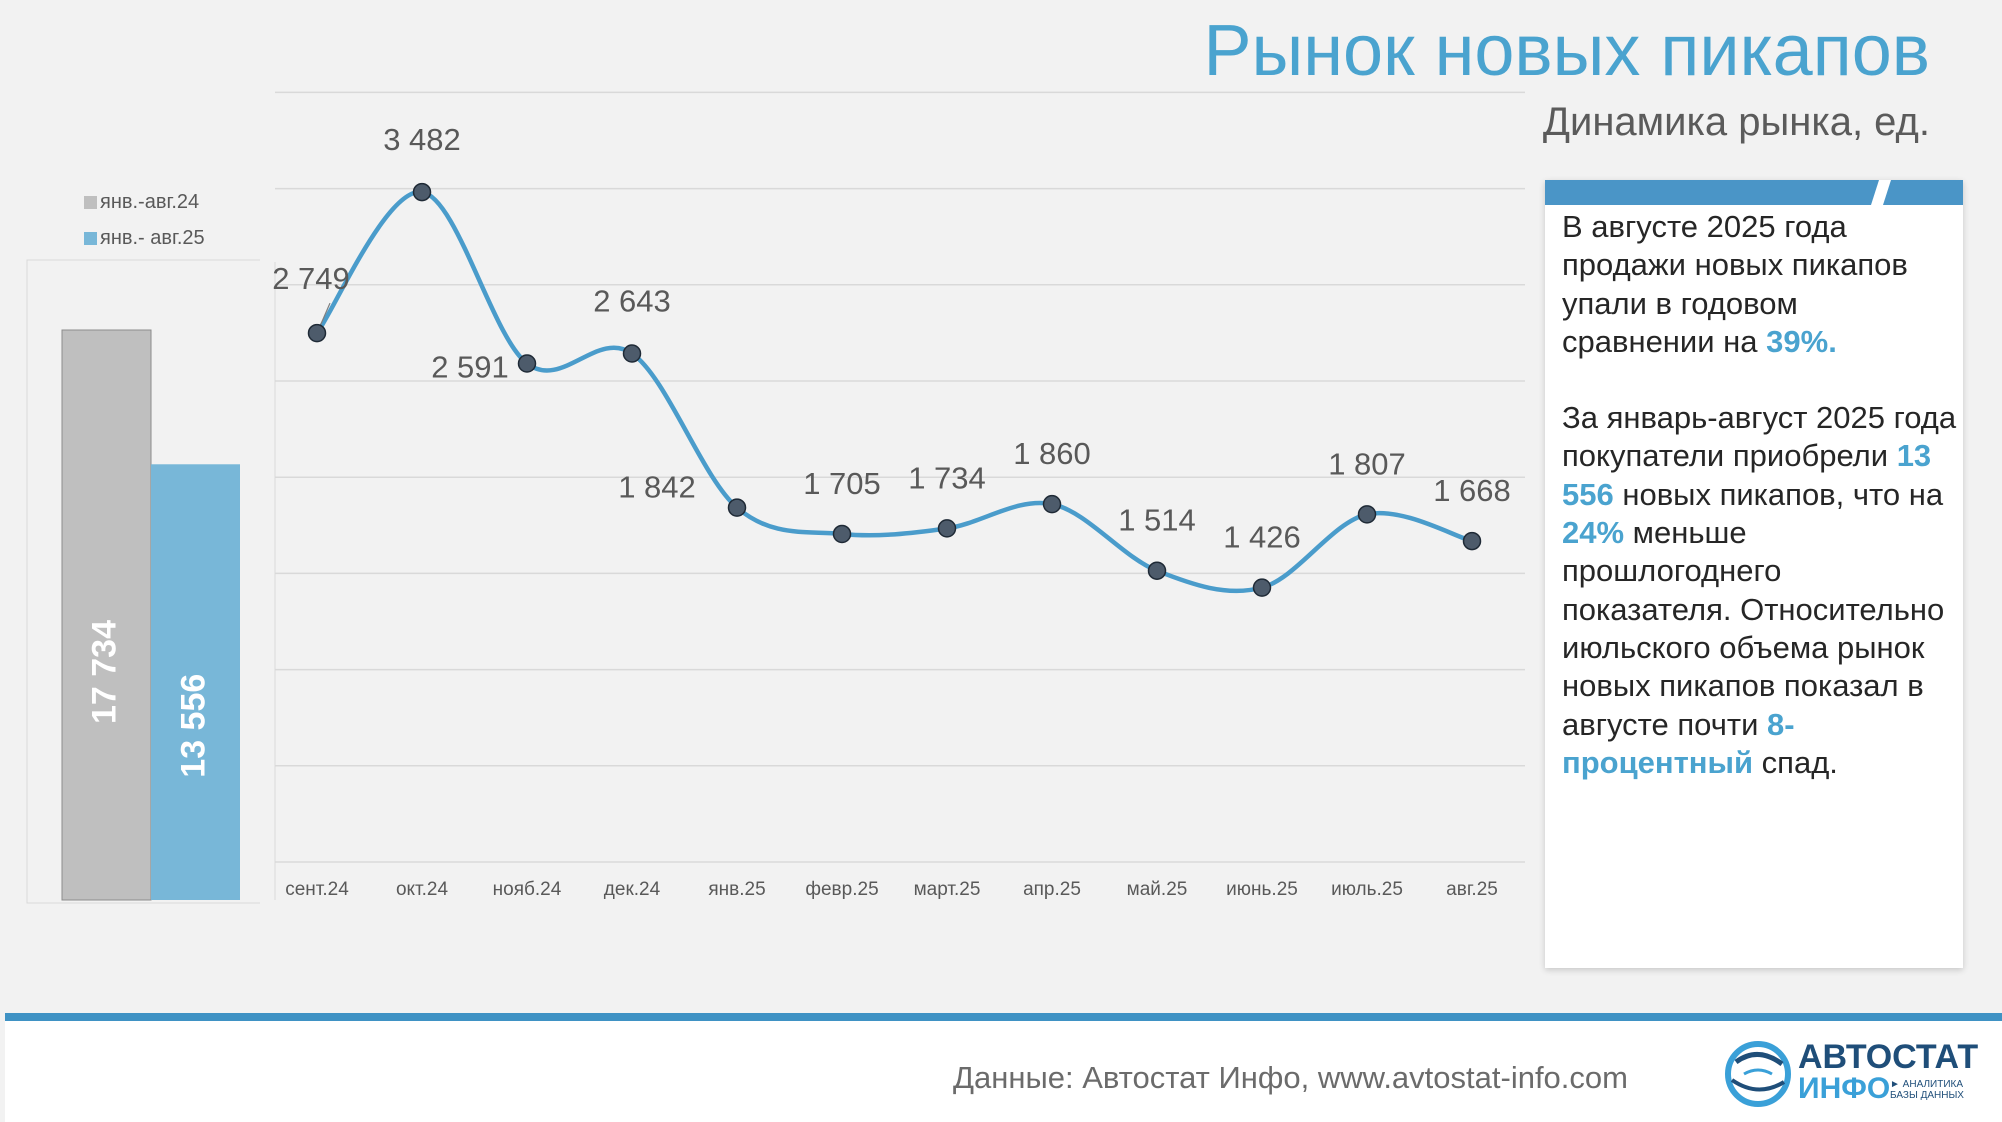 This screenshot has width=2002, height=1122. I want to click on x-tick-label-2: нояб.24, so click(527, 889).